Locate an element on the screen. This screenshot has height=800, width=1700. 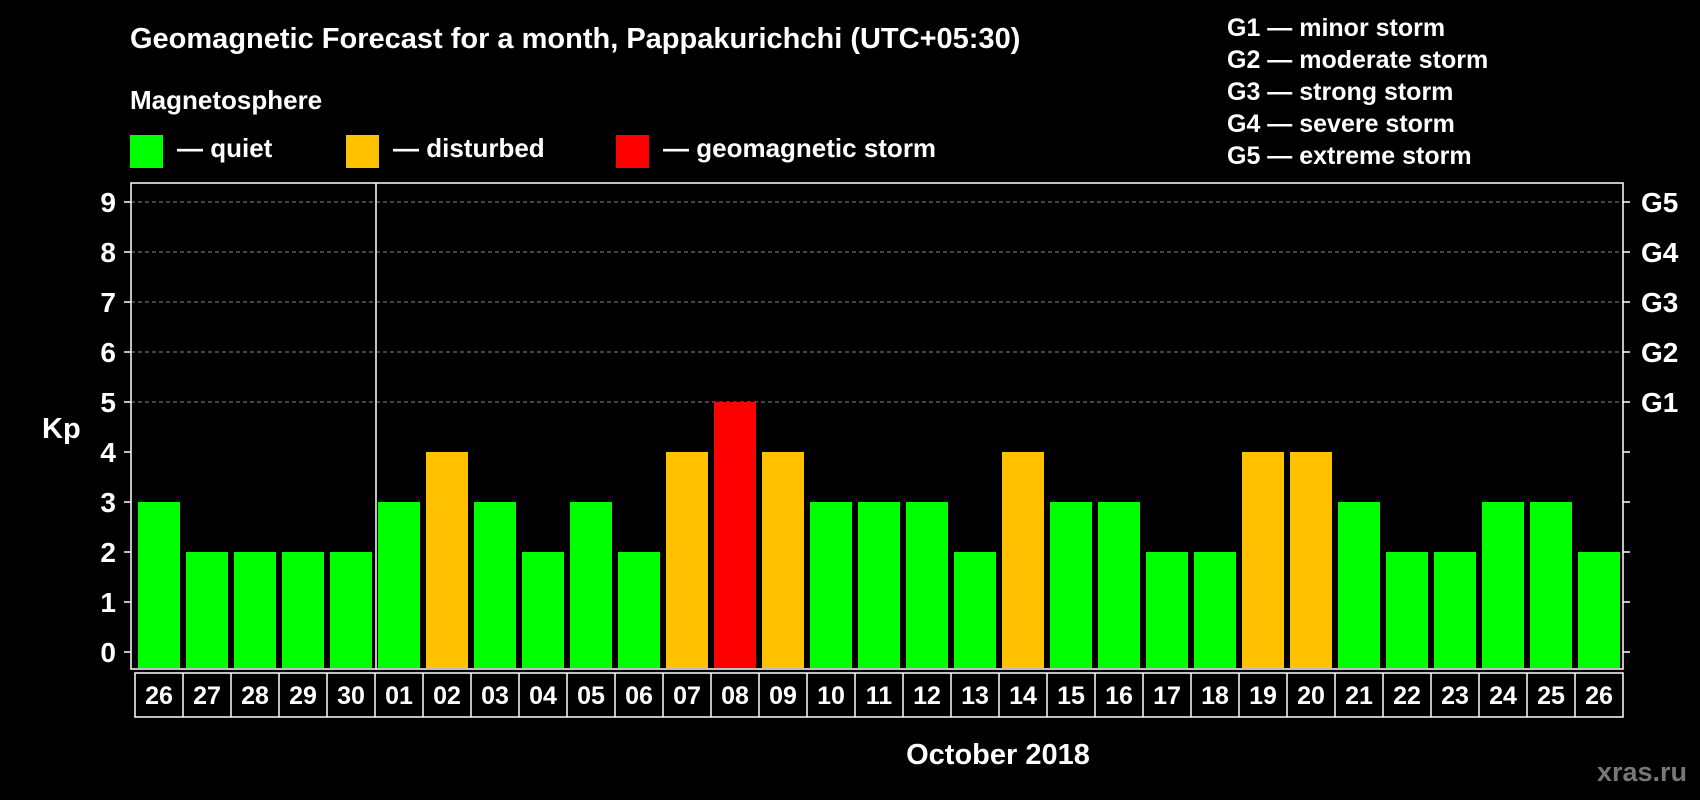
day-label: 03 is located at coordinates (495, 696).